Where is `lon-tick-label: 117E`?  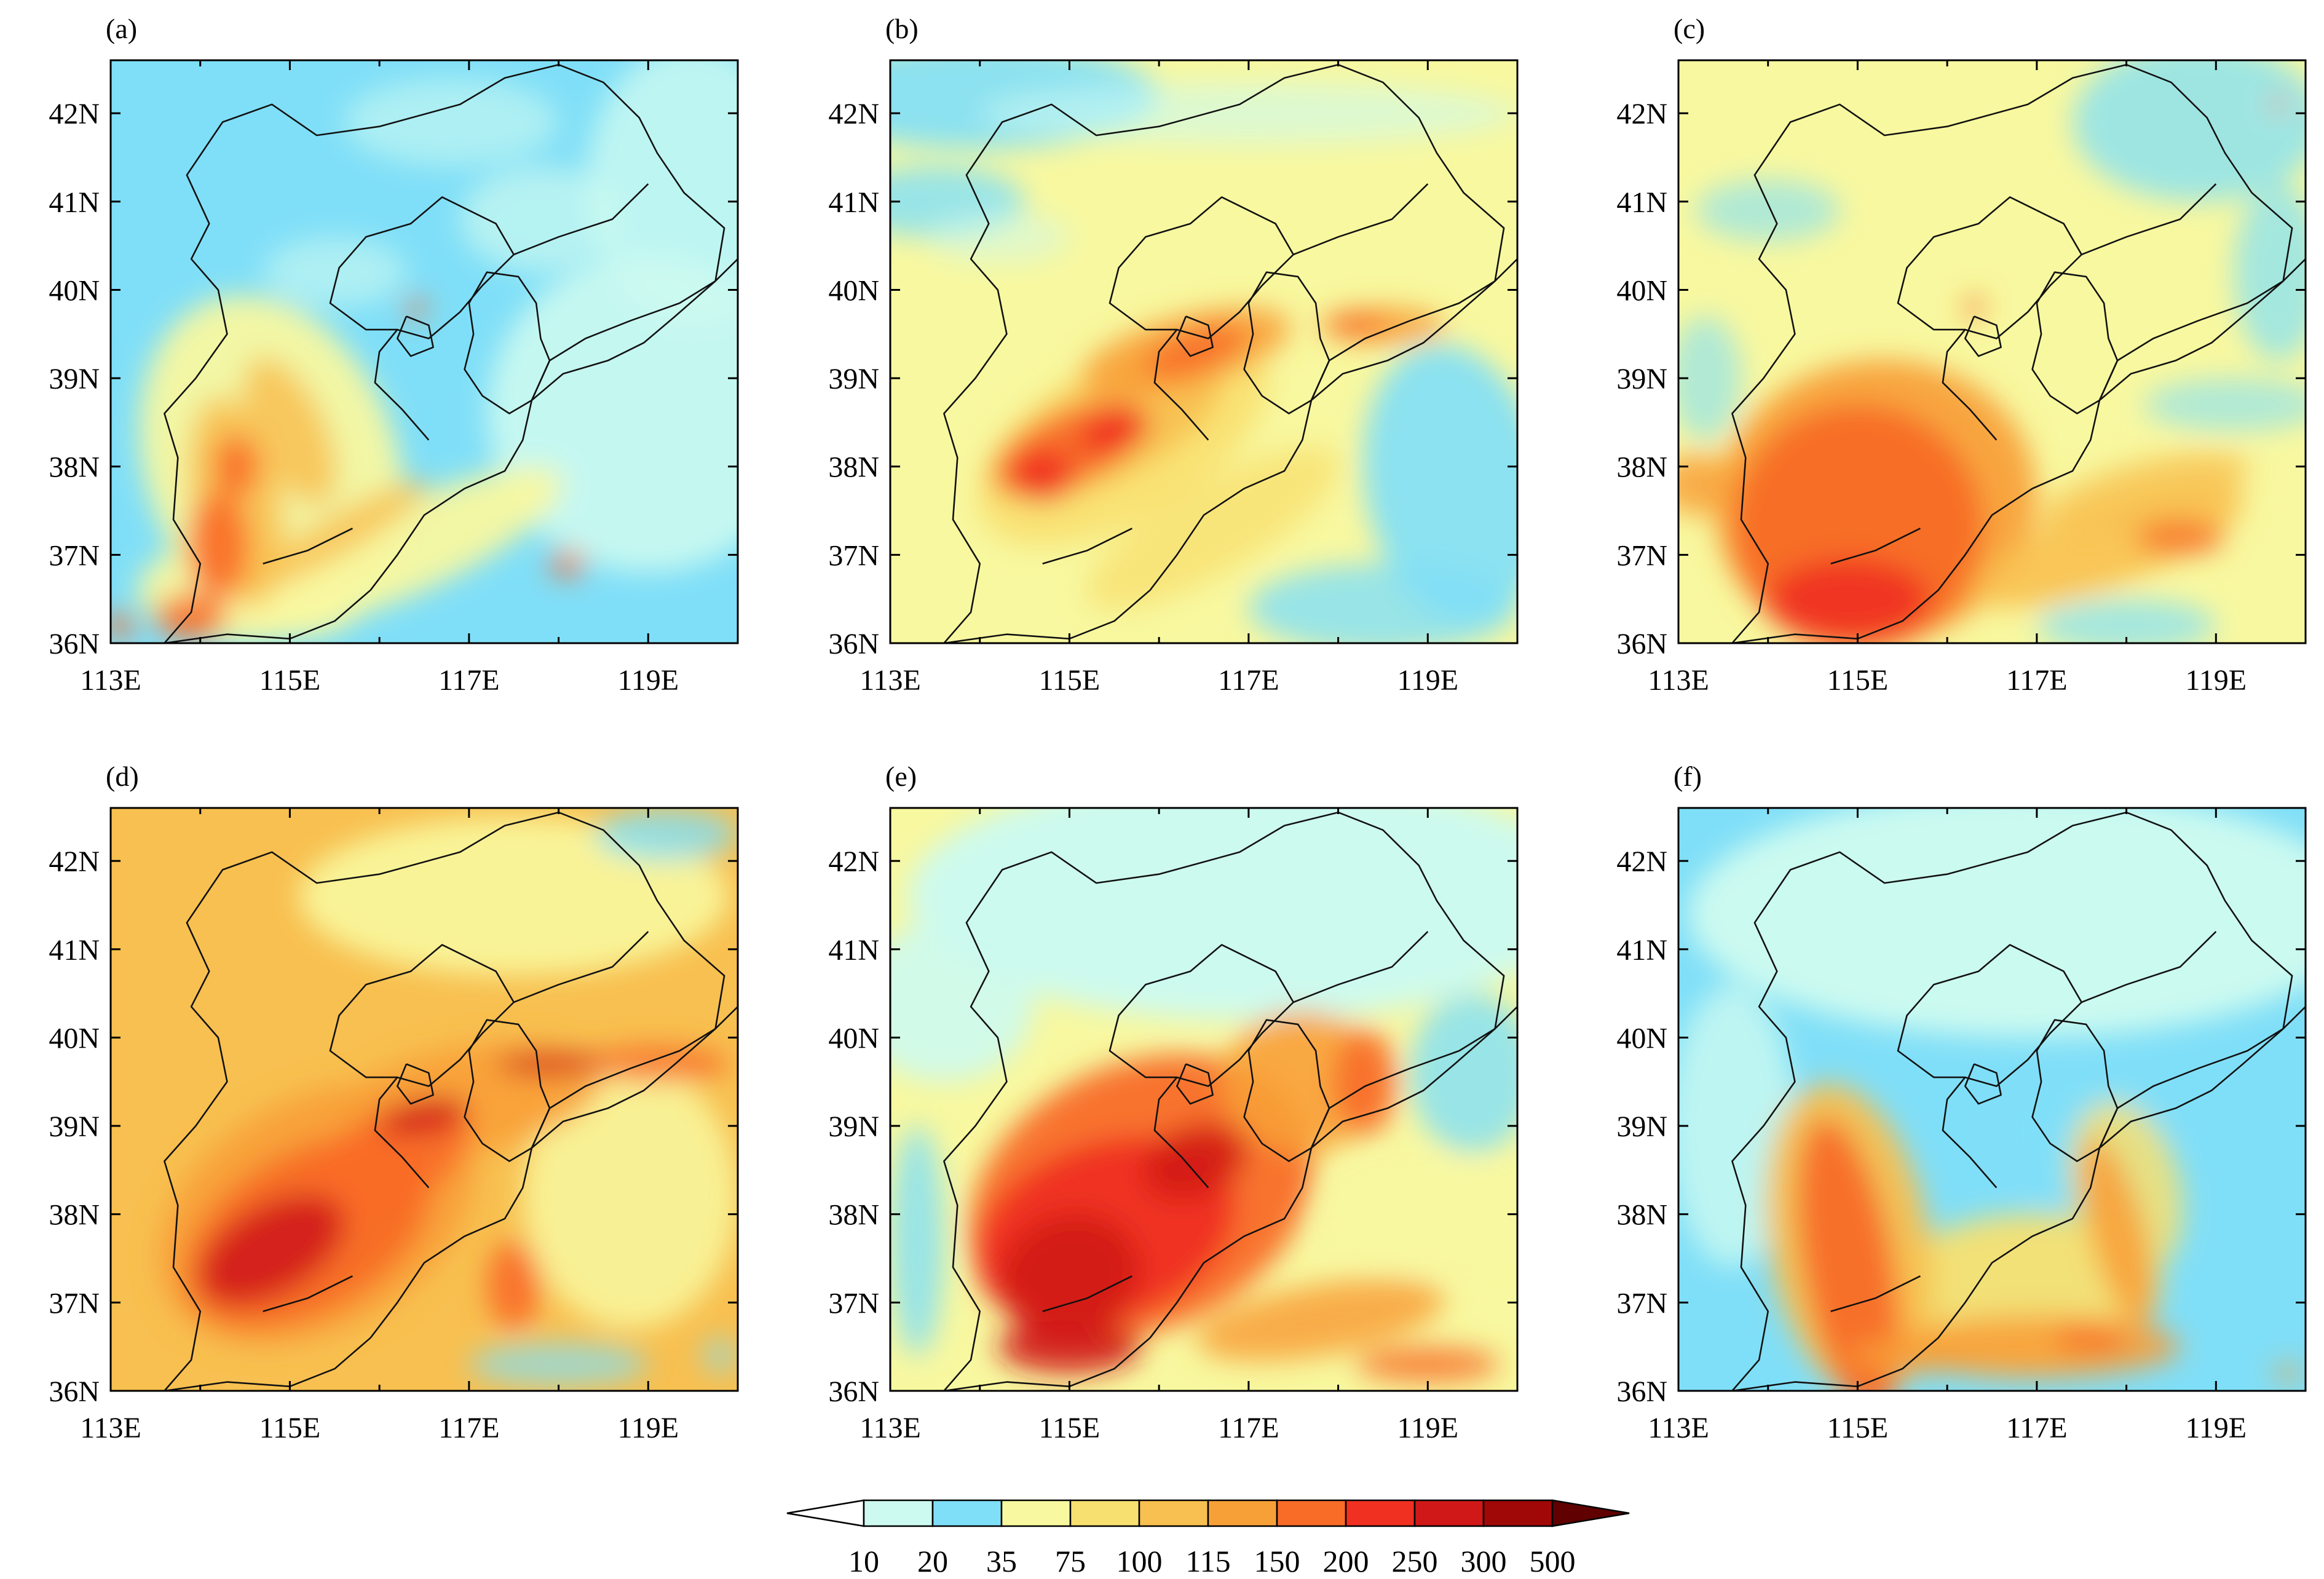
lon-tick-label: 117E is located at coordinates (469, 1428).